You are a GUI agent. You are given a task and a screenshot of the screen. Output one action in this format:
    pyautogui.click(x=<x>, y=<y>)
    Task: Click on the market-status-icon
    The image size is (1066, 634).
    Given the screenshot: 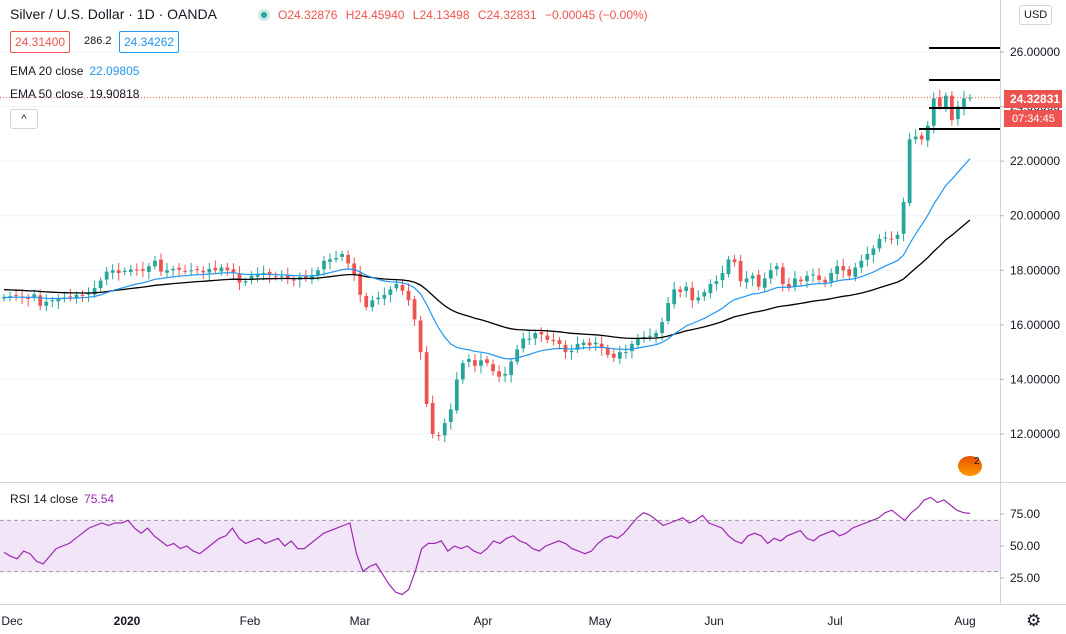 What is the action you would take?
    pyautogui.click(x=264, y=15)
    